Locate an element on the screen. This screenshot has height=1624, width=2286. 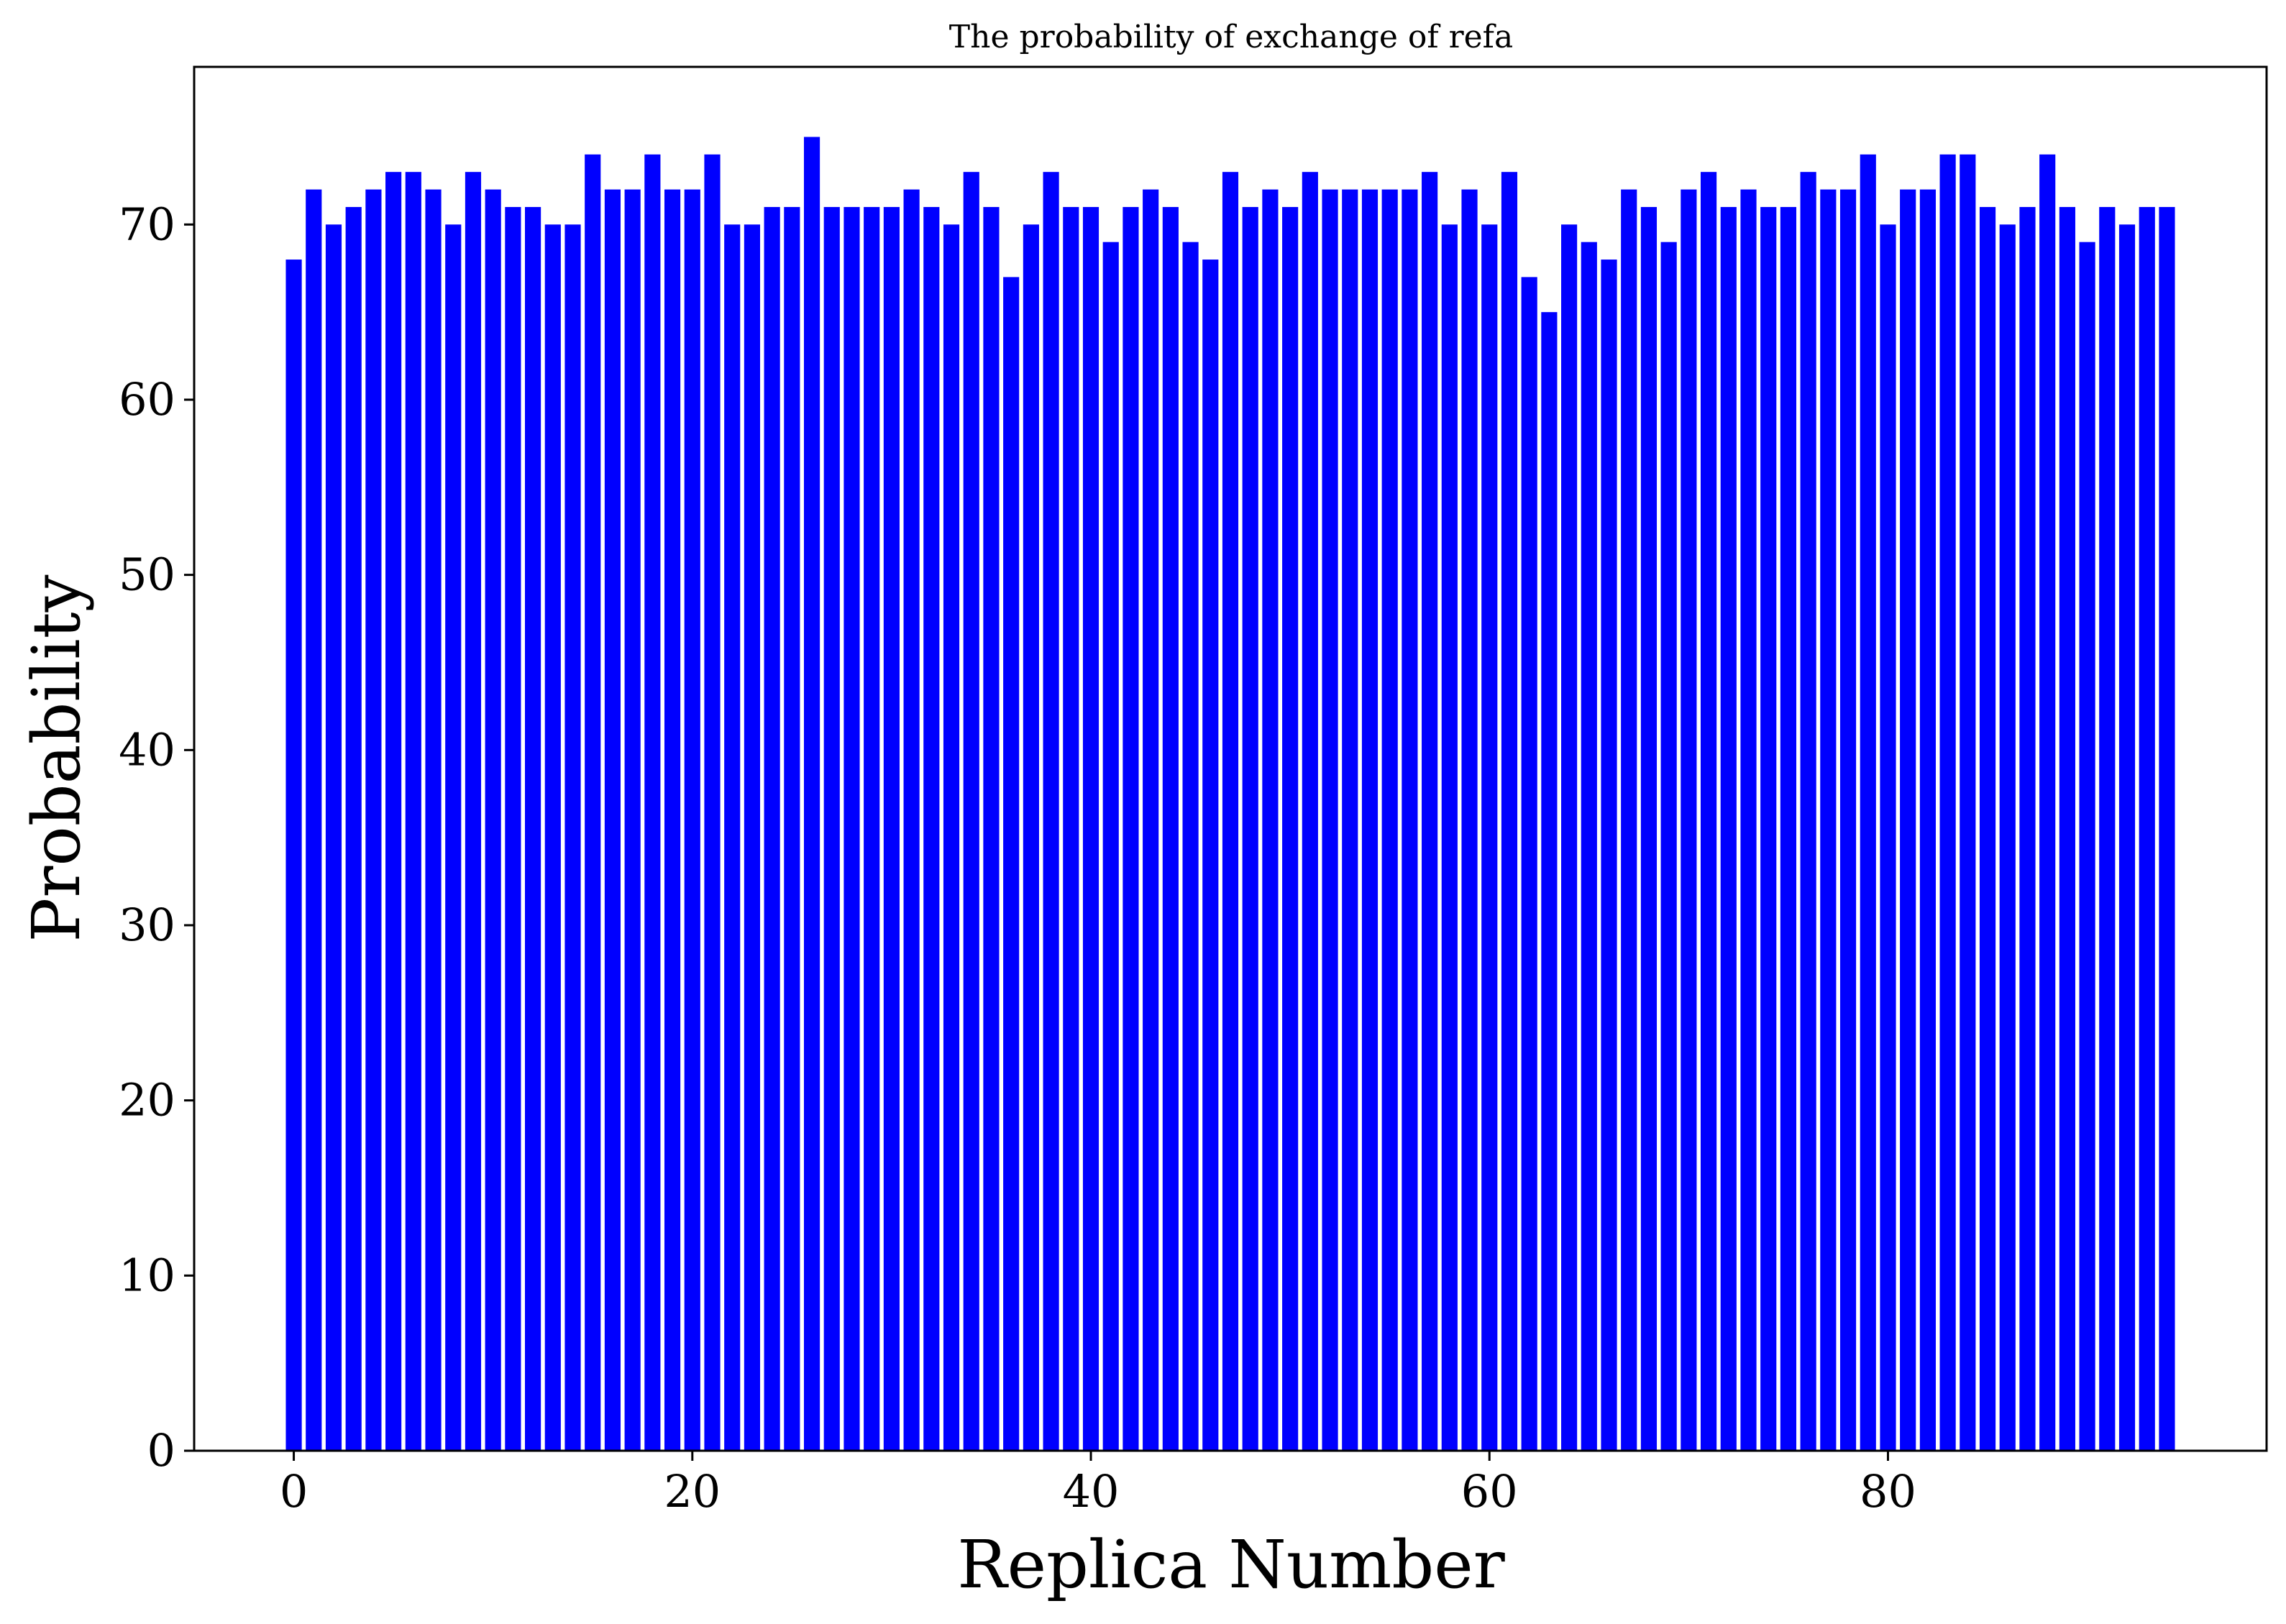
x-axis-label: Replica Number is located at coordinates (1230, 1564).